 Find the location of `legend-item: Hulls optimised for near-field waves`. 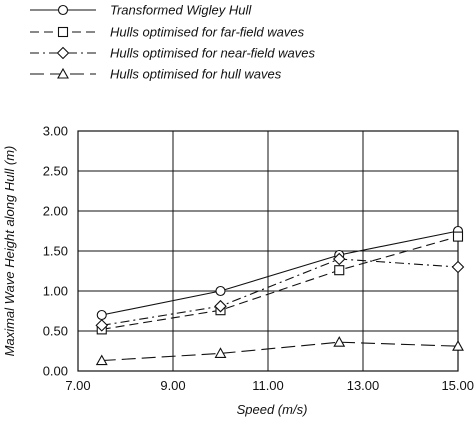

legend-item: Hulls optimised for near-field waves is located at coordinates (172, 53).